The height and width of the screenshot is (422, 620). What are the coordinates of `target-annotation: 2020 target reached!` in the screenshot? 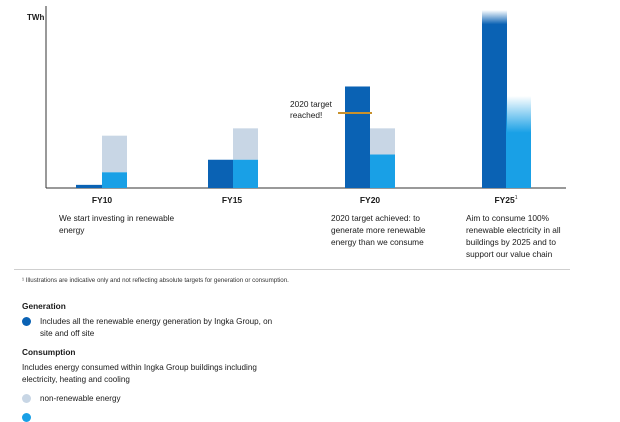 It's located at (311, 109).